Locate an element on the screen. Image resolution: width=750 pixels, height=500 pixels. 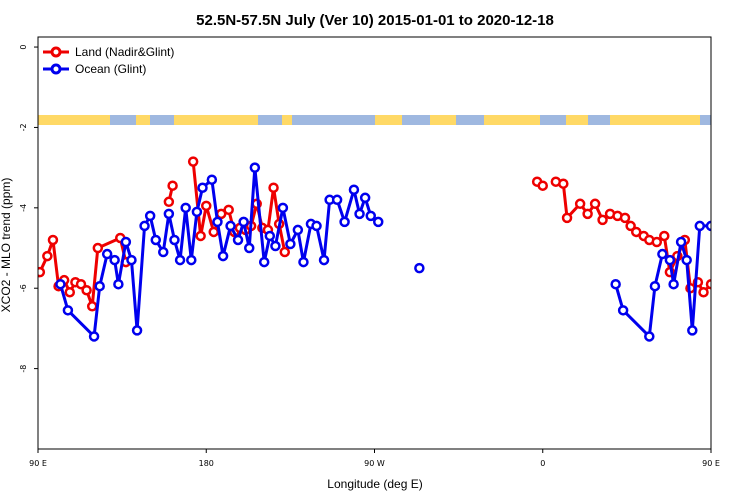
map-strip-ocean is located at coordinates (374, 120).